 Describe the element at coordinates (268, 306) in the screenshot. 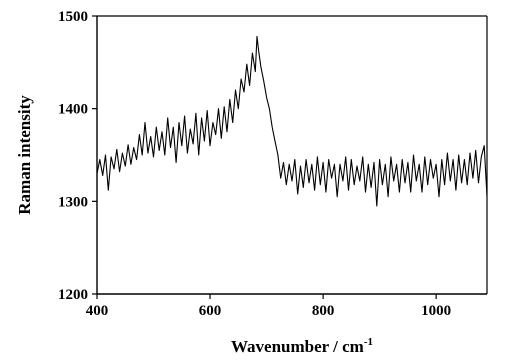

I see `x-axis-ticks: 400 600 800 1000` at that location.